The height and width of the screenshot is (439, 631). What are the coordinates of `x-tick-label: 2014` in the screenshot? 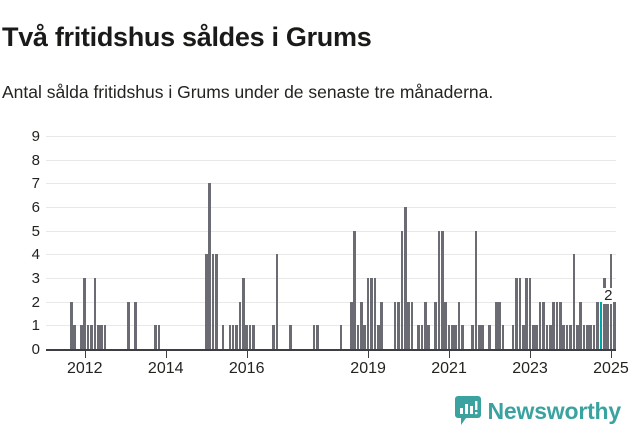 It's located at (165, 368).